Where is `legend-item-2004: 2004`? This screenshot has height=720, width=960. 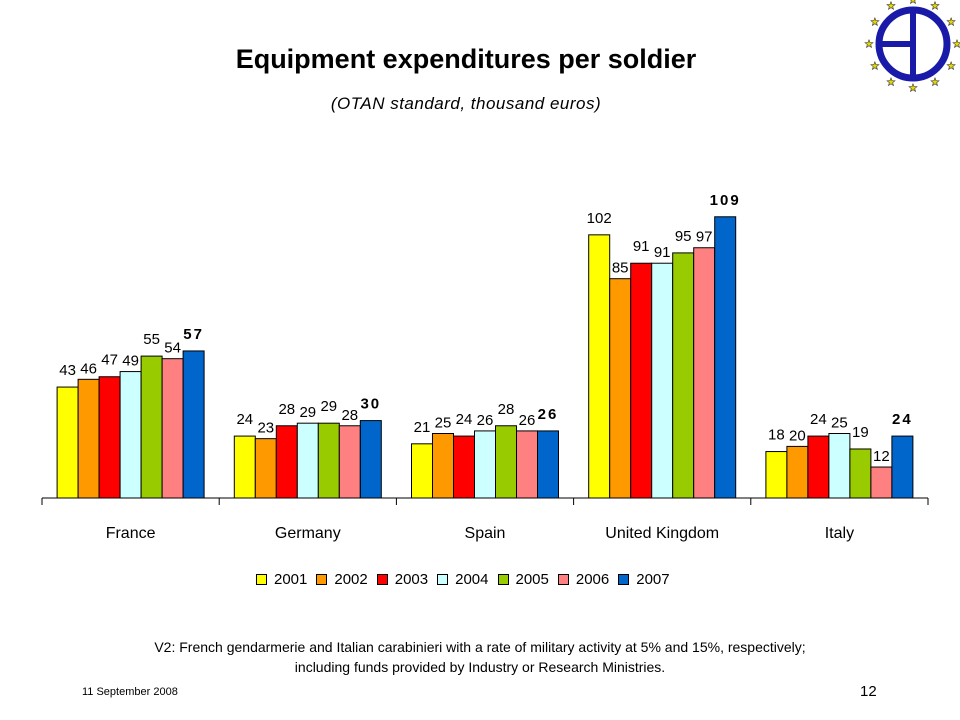
legend-item-2004: 2004 is located at coordinates (463, 579).